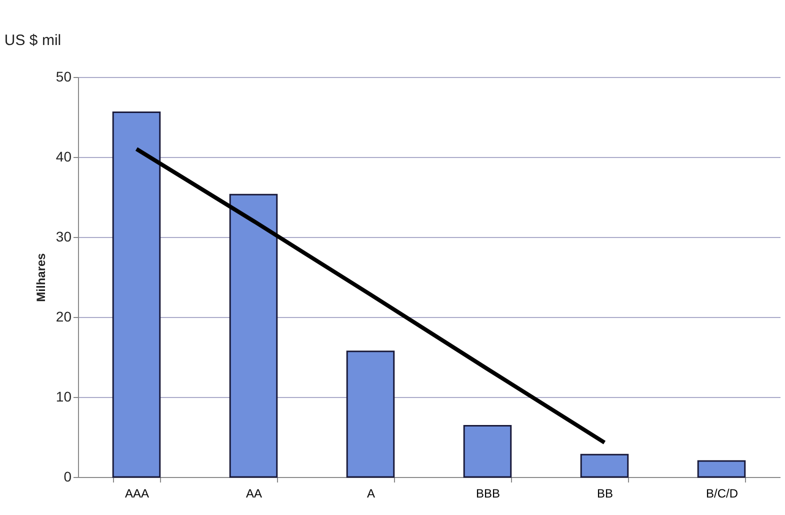  I want to click on x-tick-label: BB, so click(605, 493).